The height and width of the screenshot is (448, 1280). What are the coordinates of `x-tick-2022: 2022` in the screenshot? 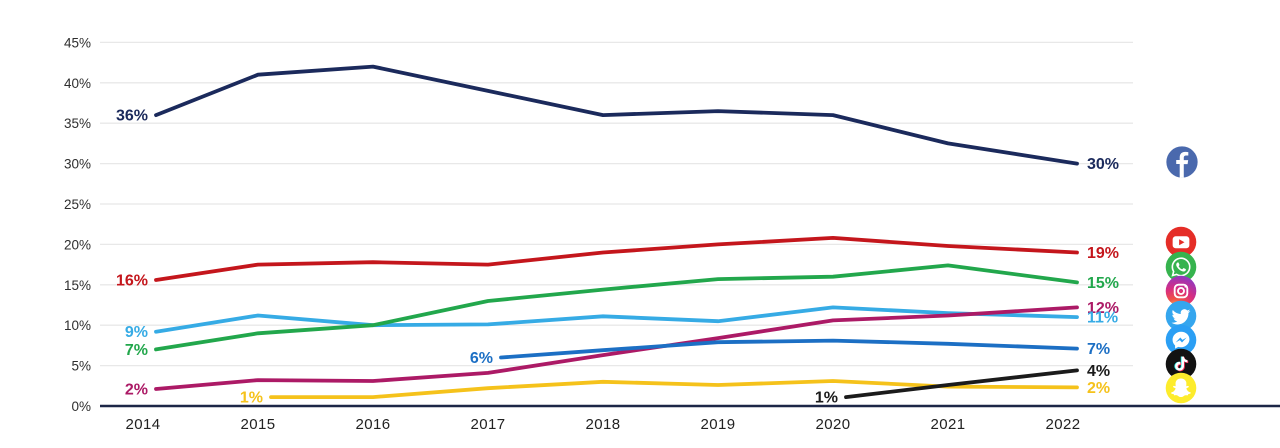 It's located at (1063, 424).